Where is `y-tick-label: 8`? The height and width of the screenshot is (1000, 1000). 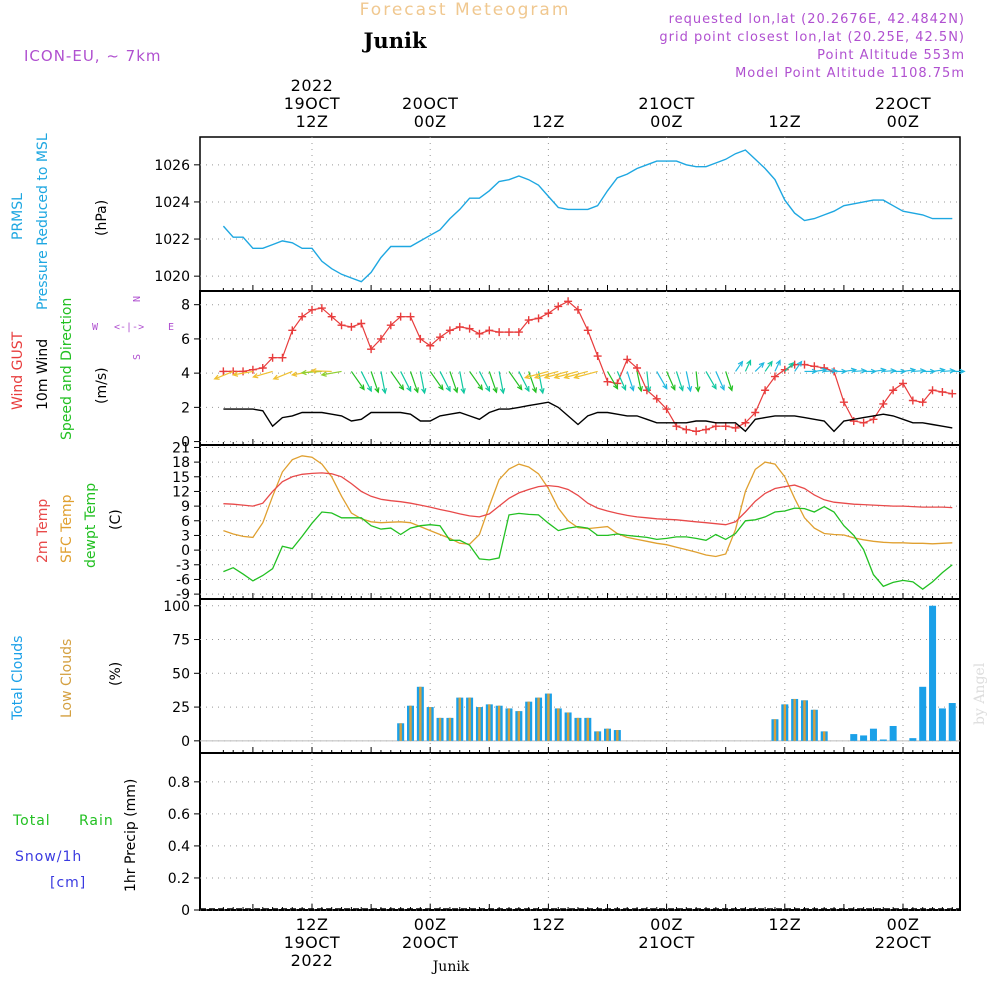
y-tick-label: 8 is located at coordinates (185, 306).